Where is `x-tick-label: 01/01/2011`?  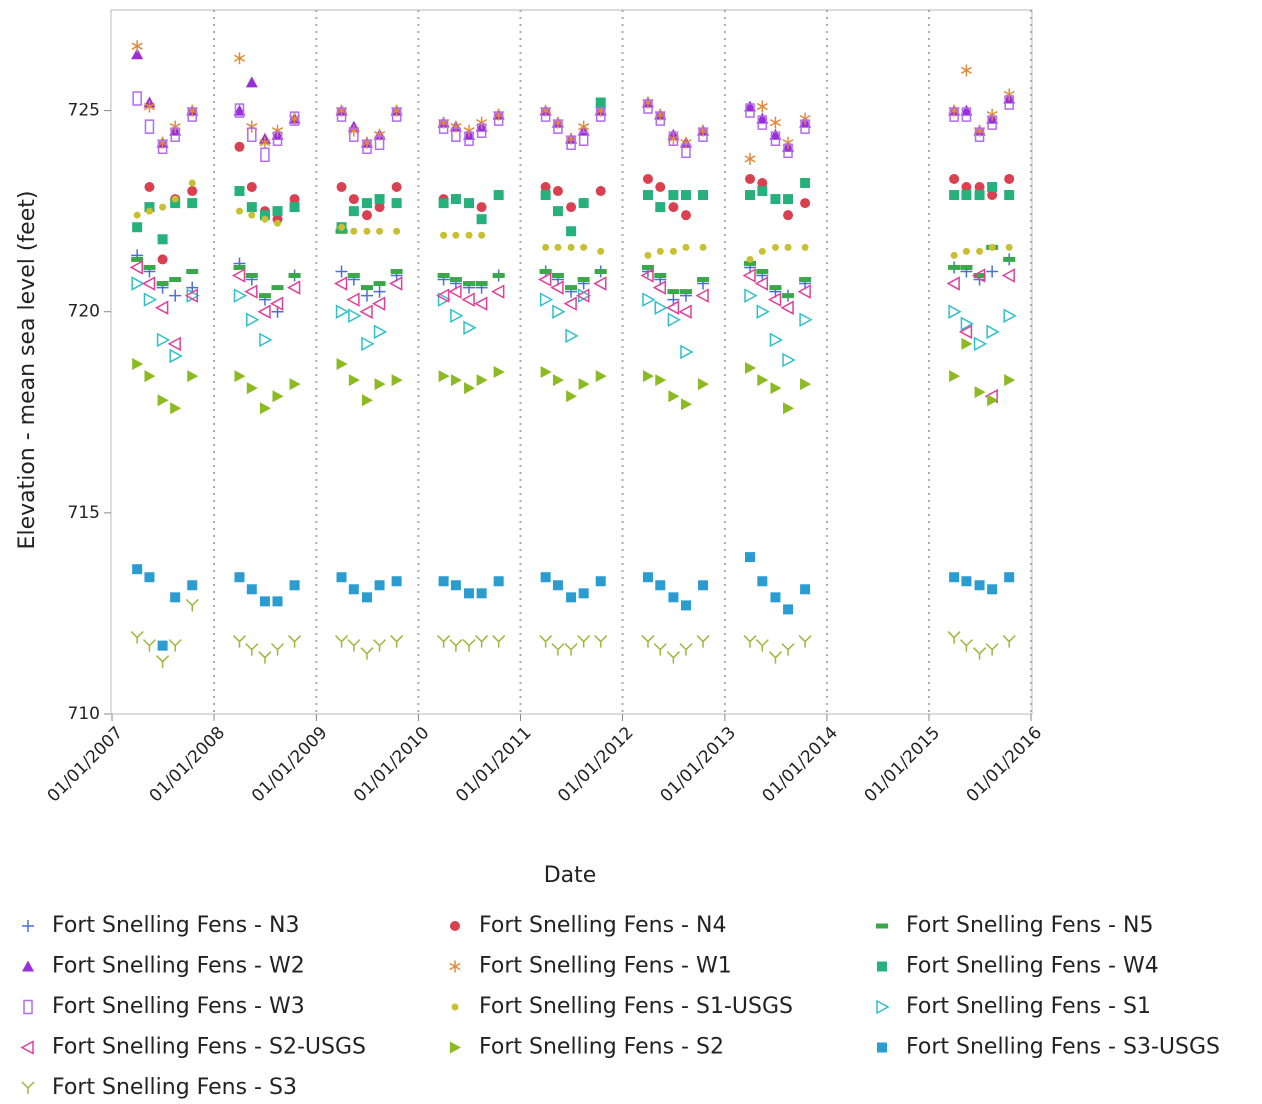
x-tick-label: 01/01/2011 is located at coordinates (493, 764).